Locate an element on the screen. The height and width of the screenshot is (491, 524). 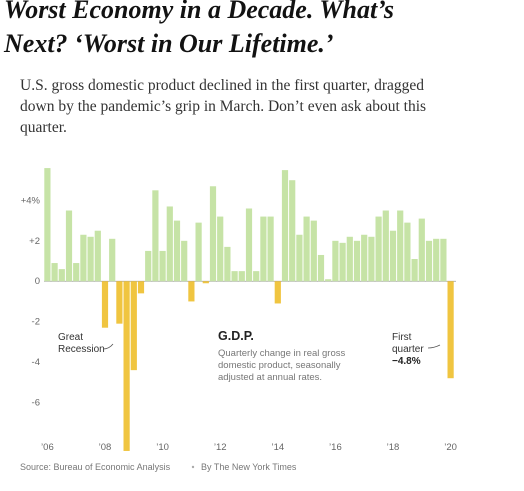
y-tick-label: +4% is located at coordinates (31, 200).